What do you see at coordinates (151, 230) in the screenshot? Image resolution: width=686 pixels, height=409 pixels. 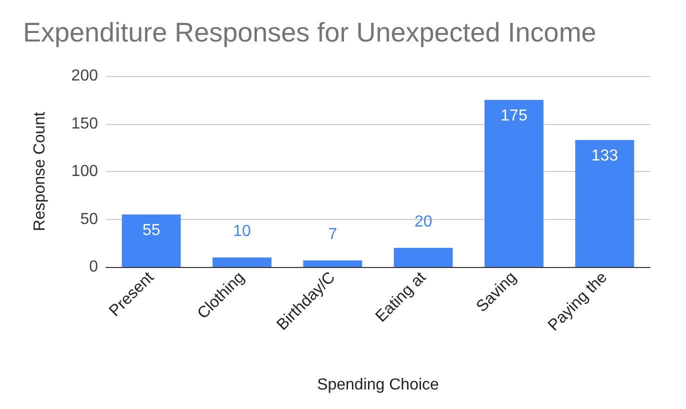 I see `data-label: 55` at bounding box center [151, 230].